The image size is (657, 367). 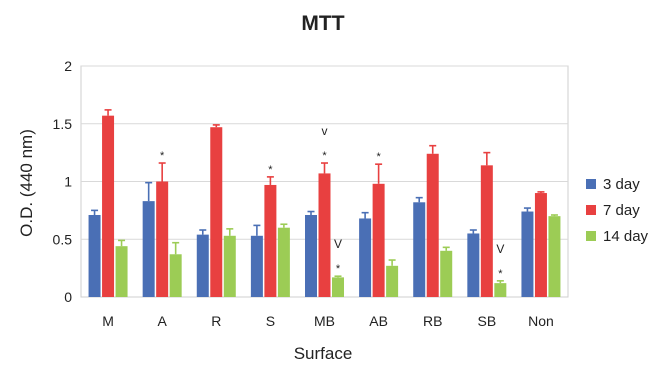 I want to click on annotation-mark: v, so click(x=325, y=131).